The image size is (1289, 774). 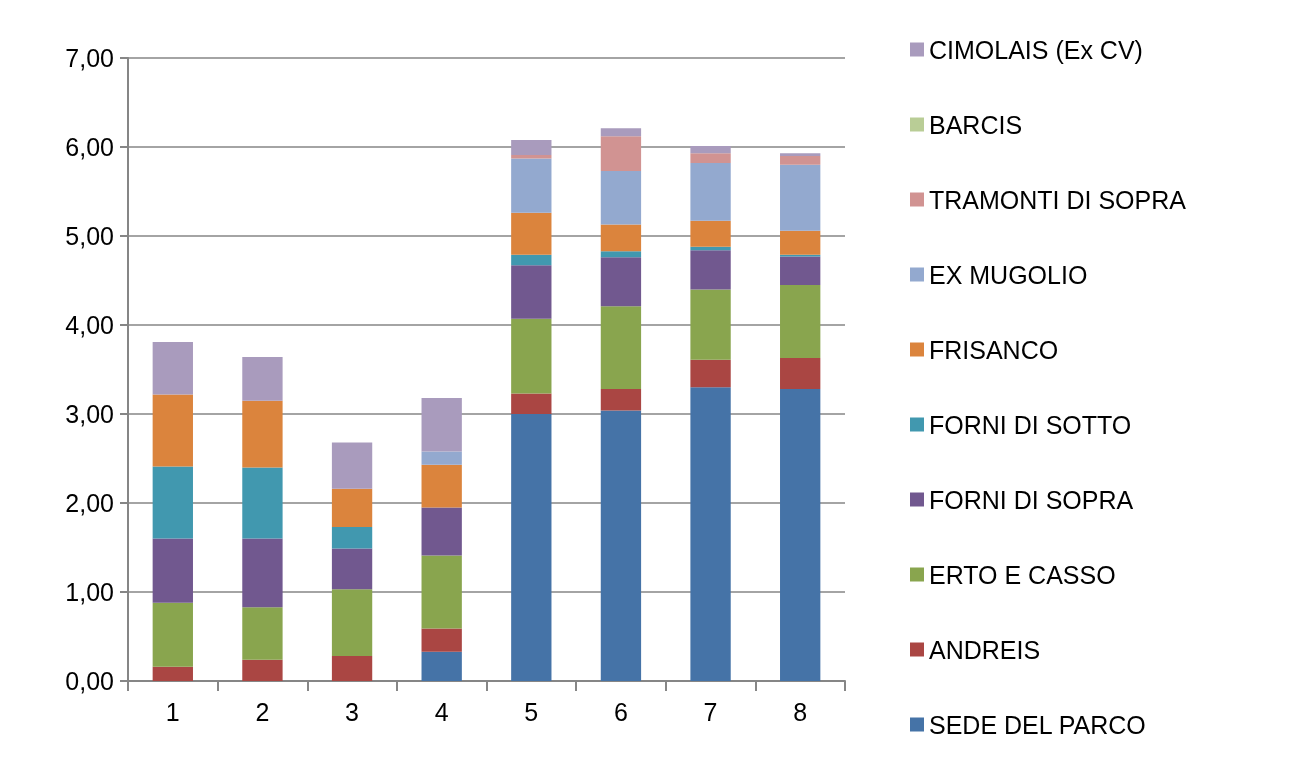 What do you see at coordinates (1030, 424) in the screenshot?
I see `legend-label: FORNI DI SOTTO` at bounding box center [1030, 424].